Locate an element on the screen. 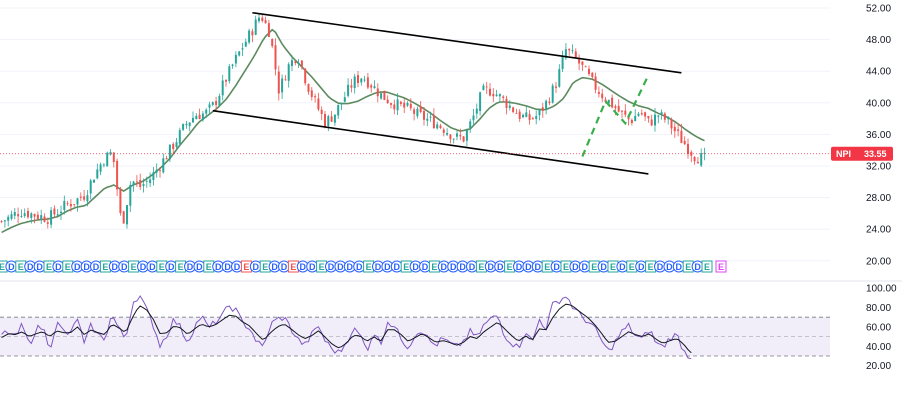 This screenshot has height=404, width=902. price-tick-label: 32.00 is located at coordinates (878, 167).